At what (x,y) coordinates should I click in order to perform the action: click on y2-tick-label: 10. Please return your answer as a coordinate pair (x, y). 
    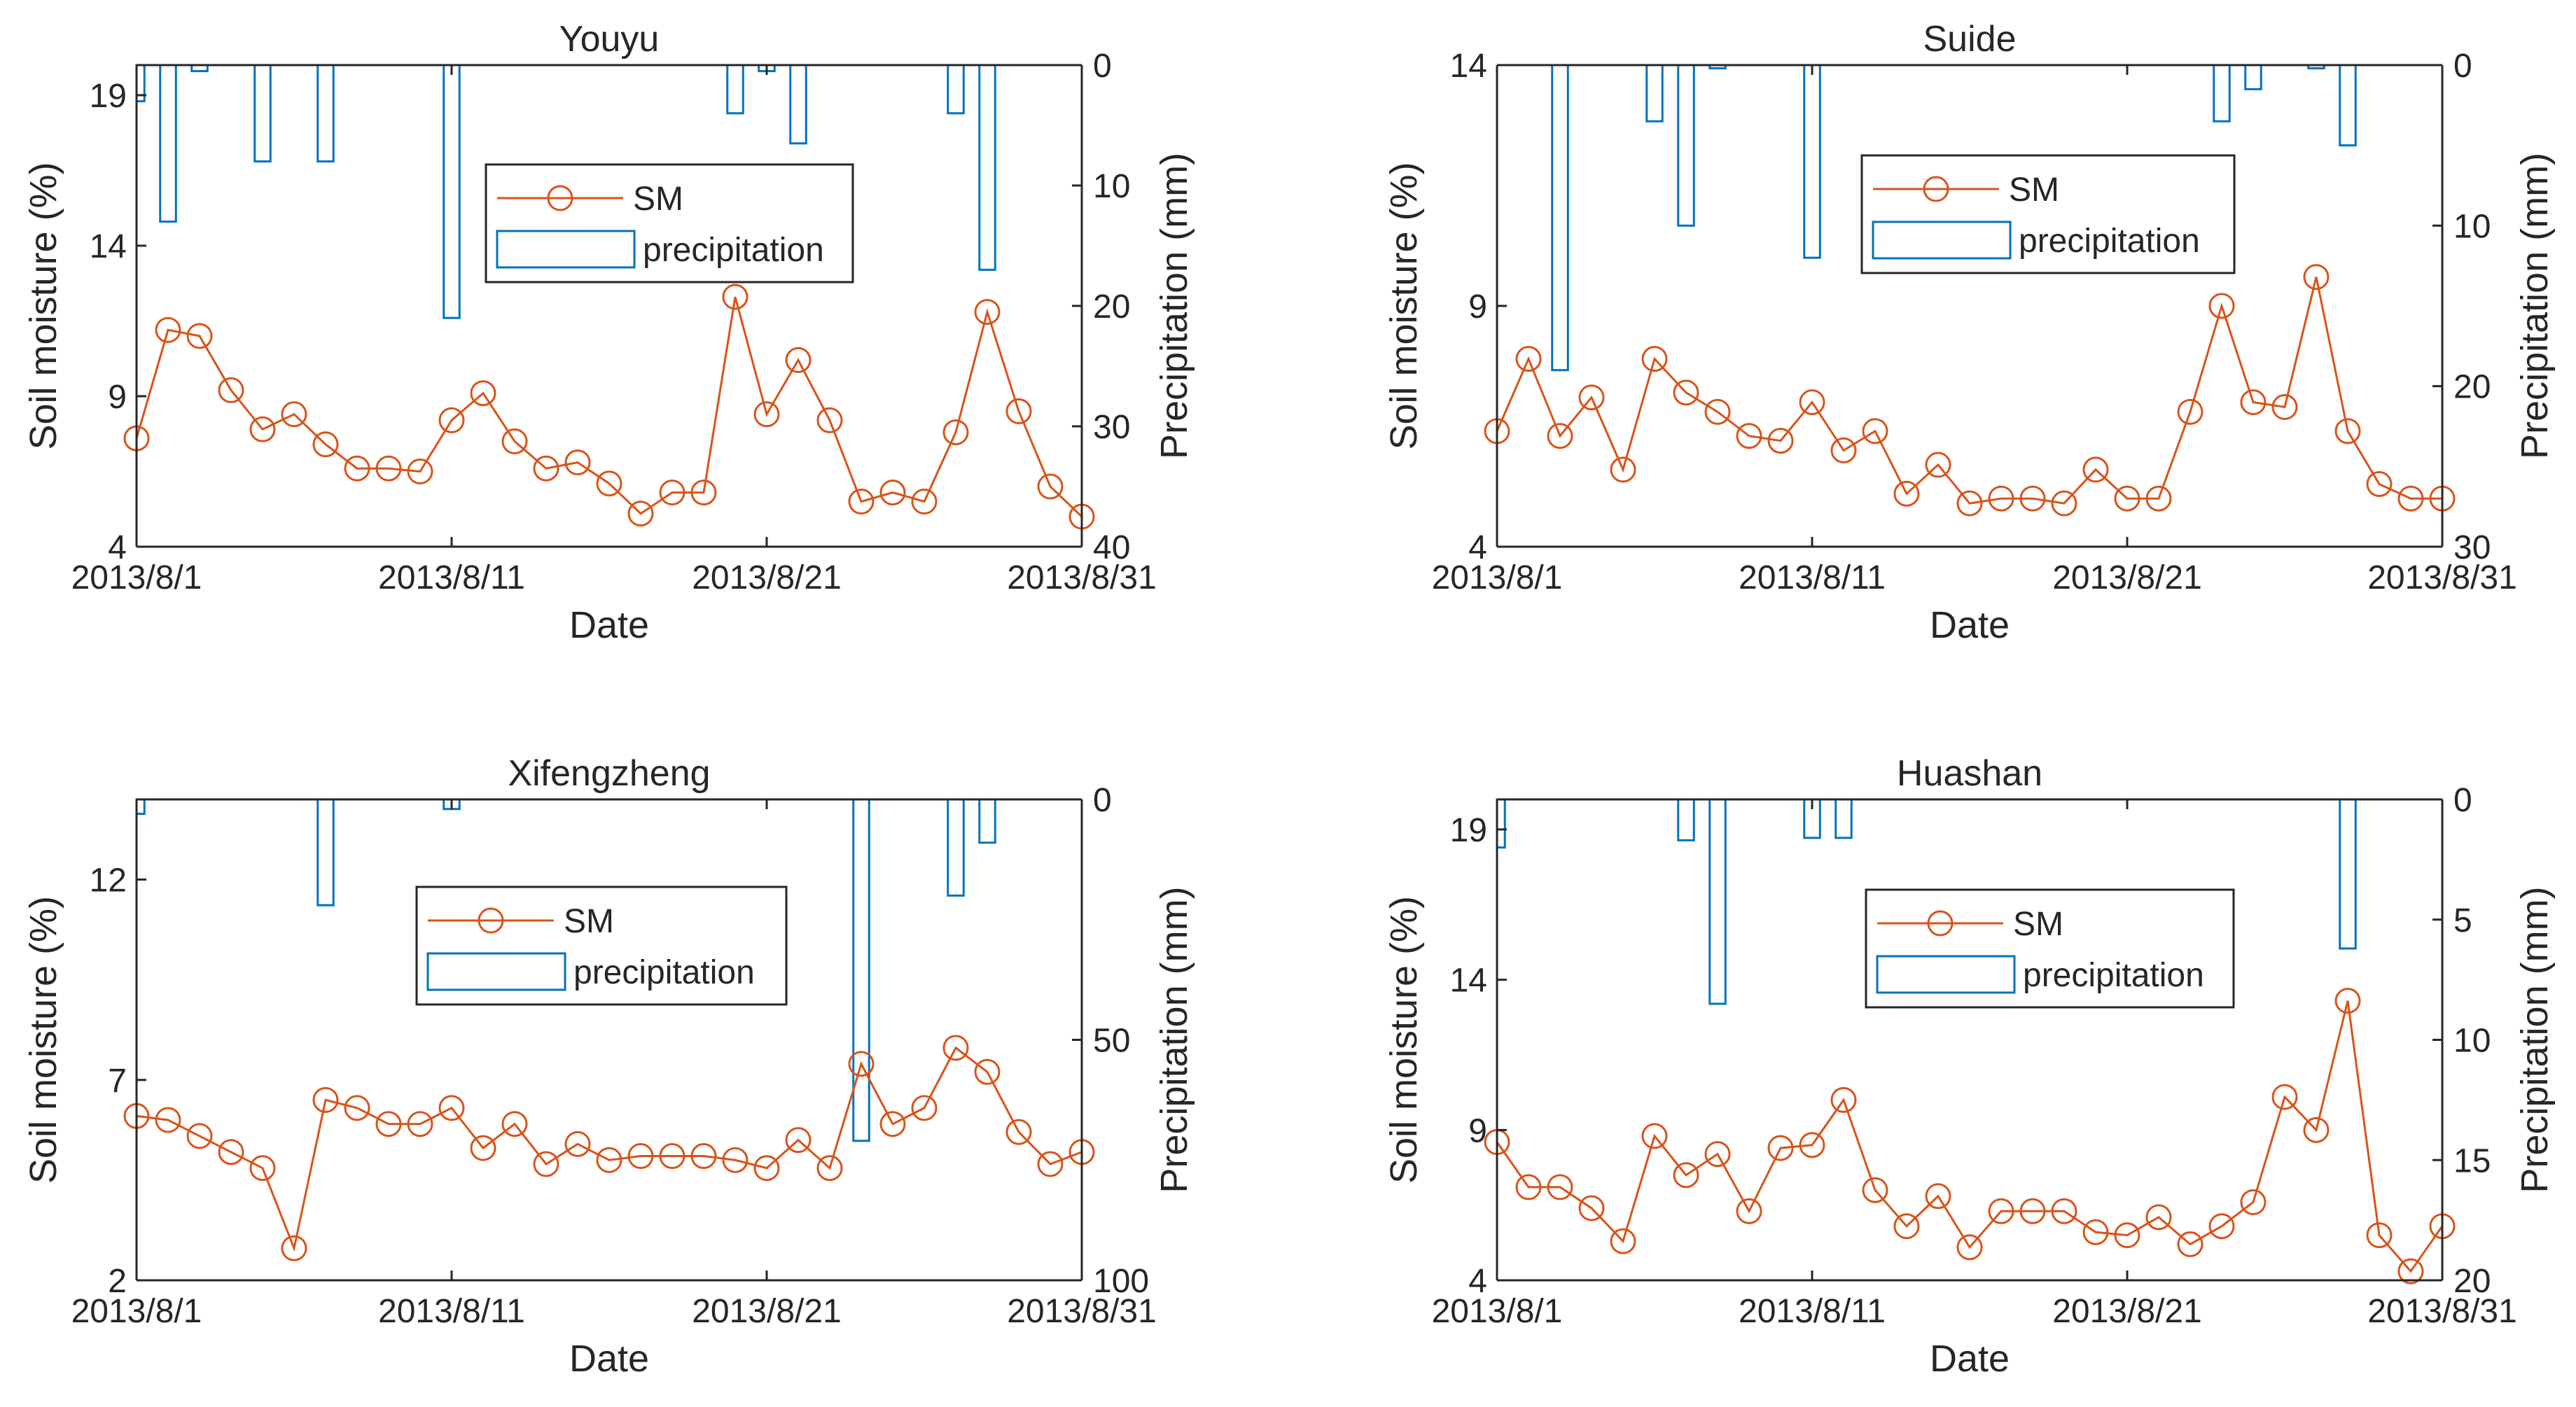
    Looking at the image, I should click on (1111, 186).